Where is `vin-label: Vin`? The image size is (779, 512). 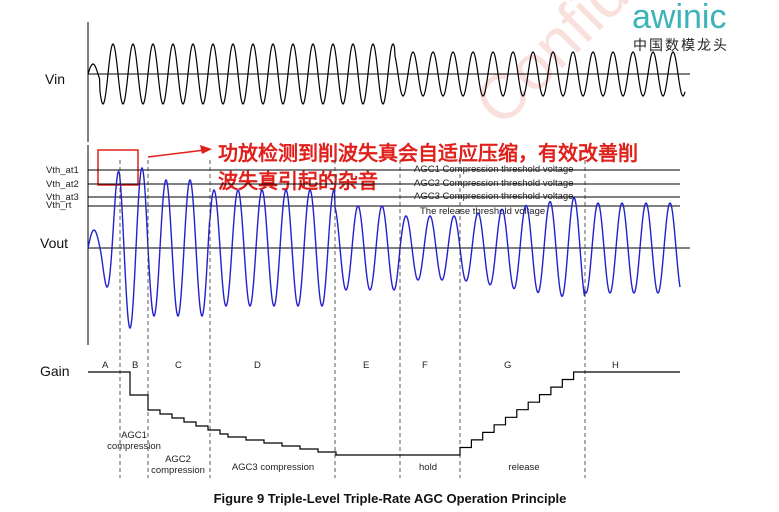
vin-label: Vin is located at coordinates (55, 79).